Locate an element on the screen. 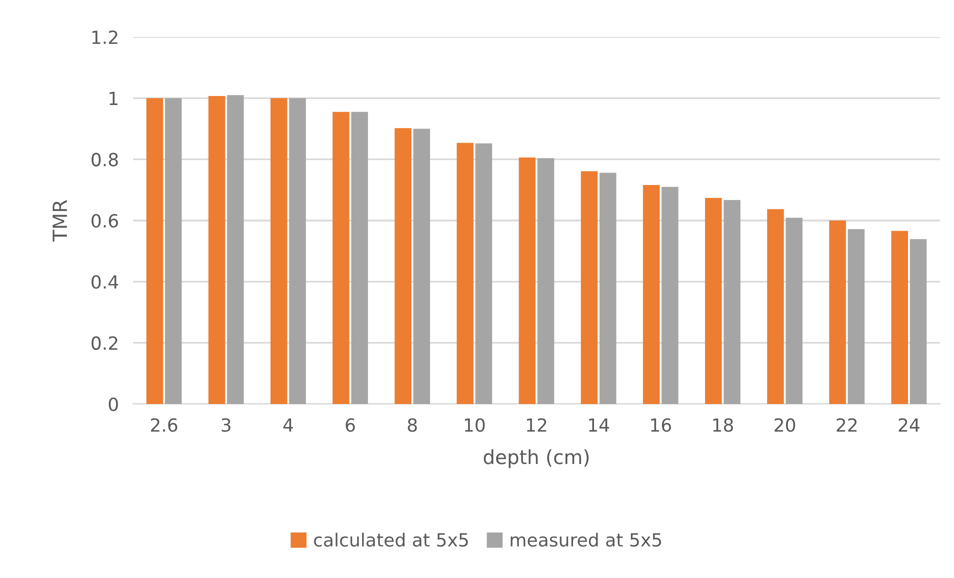 The image size is (954, 578). y-tick-label: 0 is located at coordinates (113, 404).